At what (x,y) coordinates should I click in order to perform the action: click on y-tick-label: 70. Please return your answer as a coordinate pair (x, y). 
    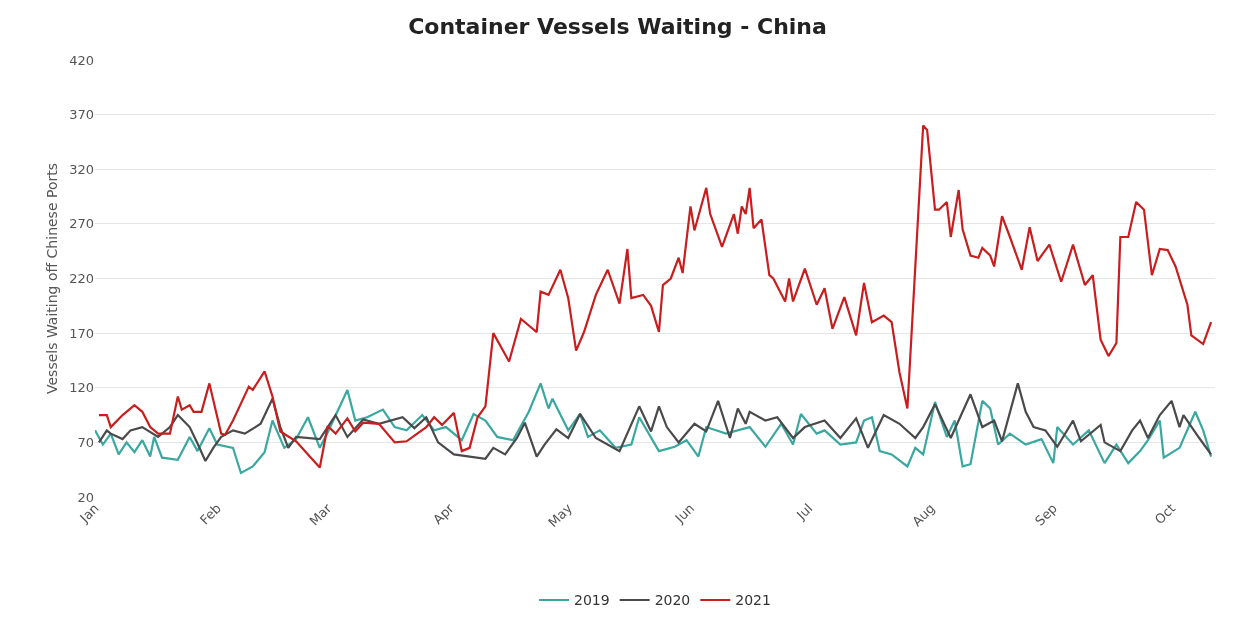
    Looking at the image, I should click on (85, 442).